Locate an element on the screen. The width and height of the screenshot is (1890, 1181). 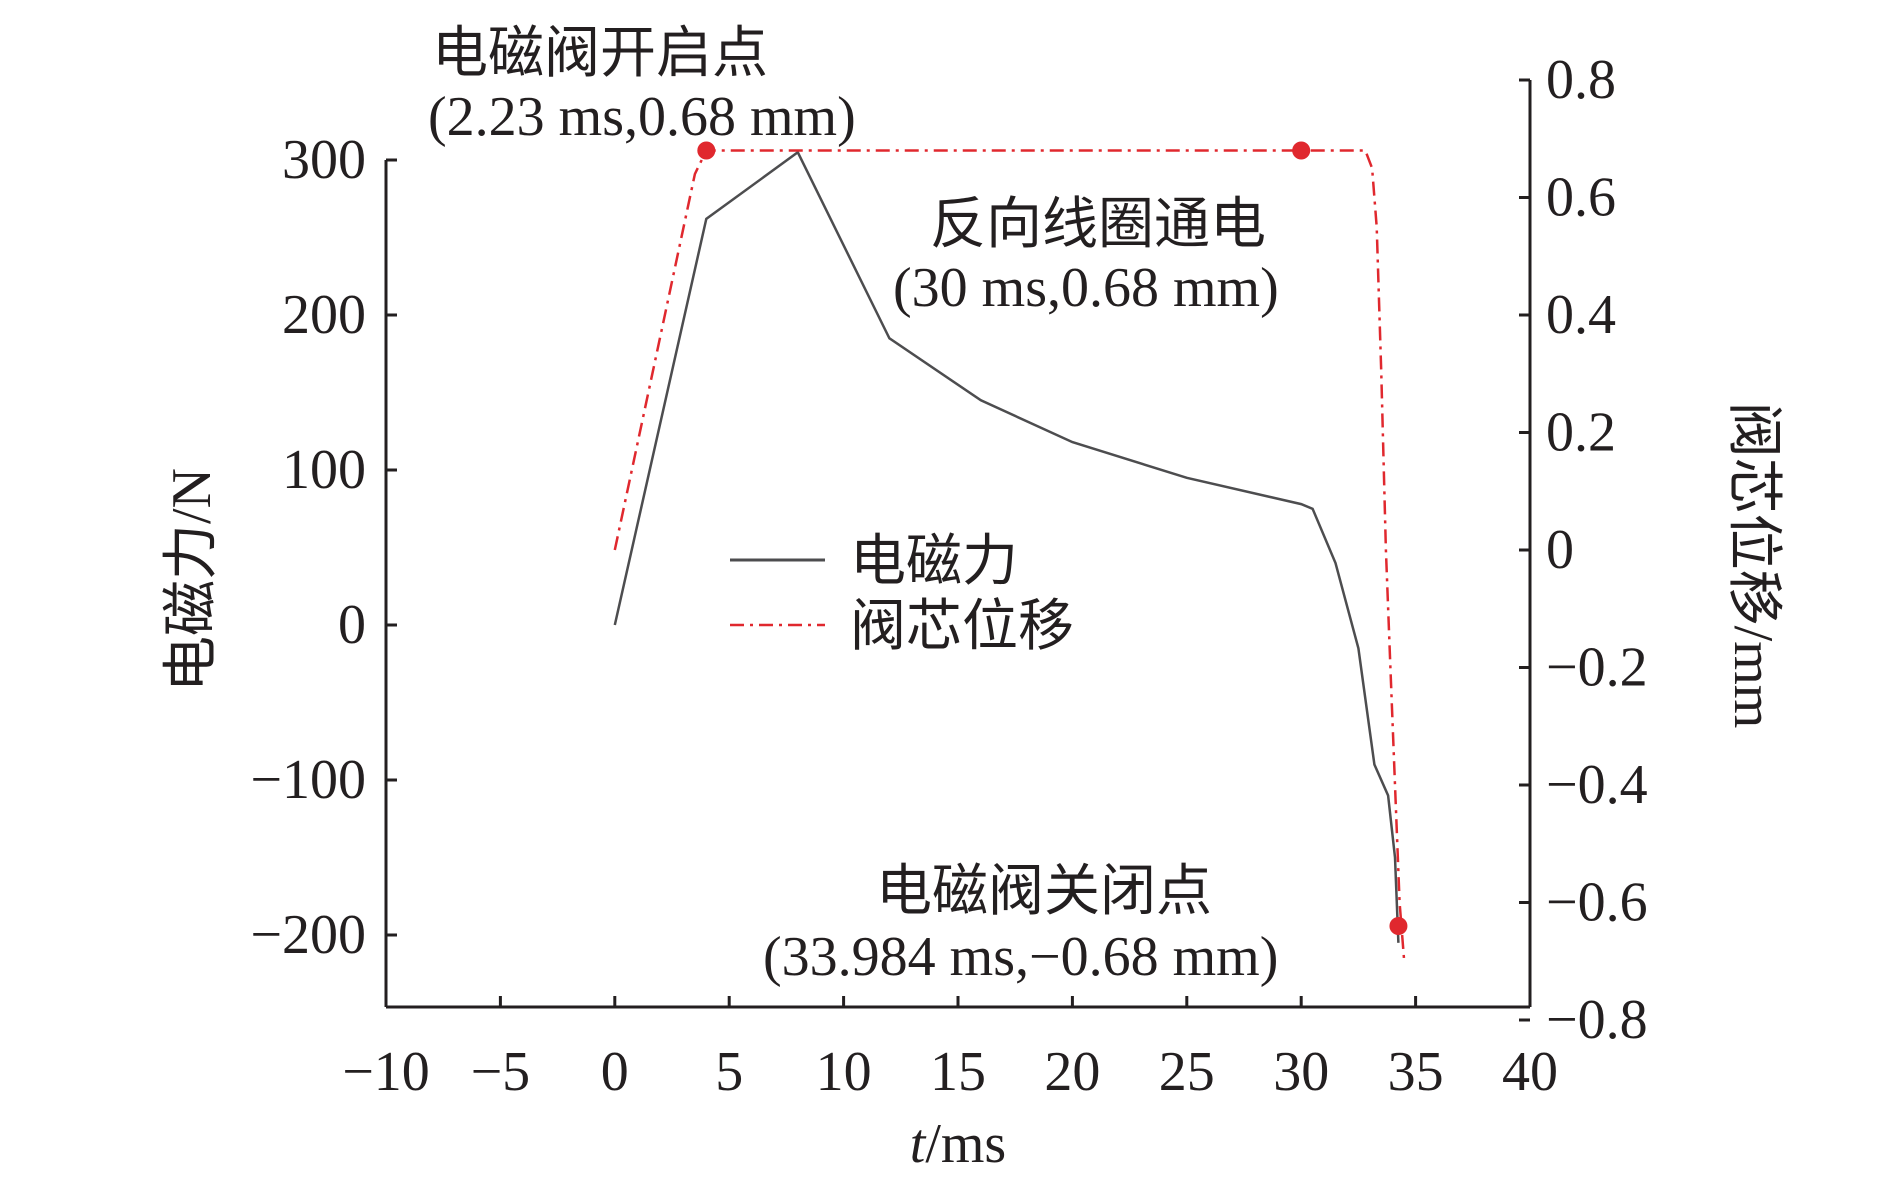
y-right-tick-label: −0.6 is located at coordinates (1597, 903).